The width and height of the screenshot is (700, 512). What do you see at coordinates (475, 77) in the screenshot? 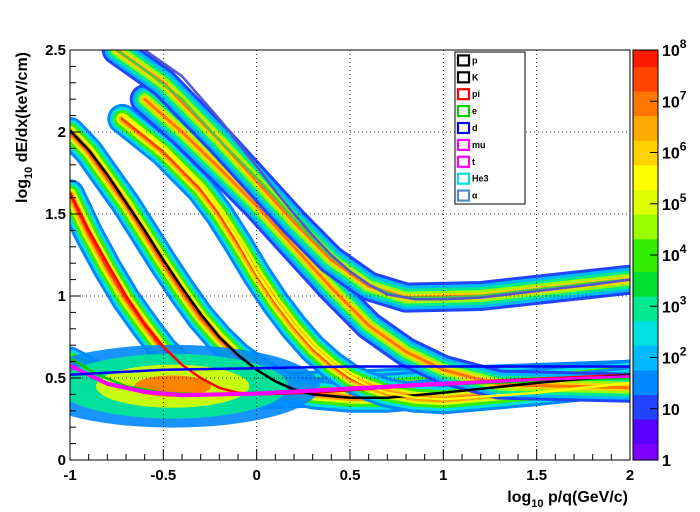
I see `legend-label-1: K` at bounding box center [475, 77].